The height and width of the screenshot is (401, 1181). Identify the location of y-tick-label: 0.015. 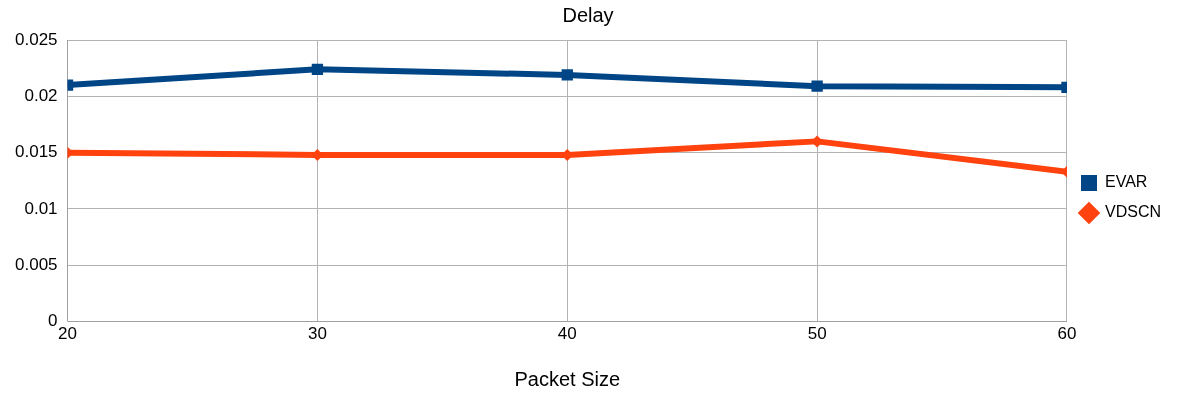
(36, 152).